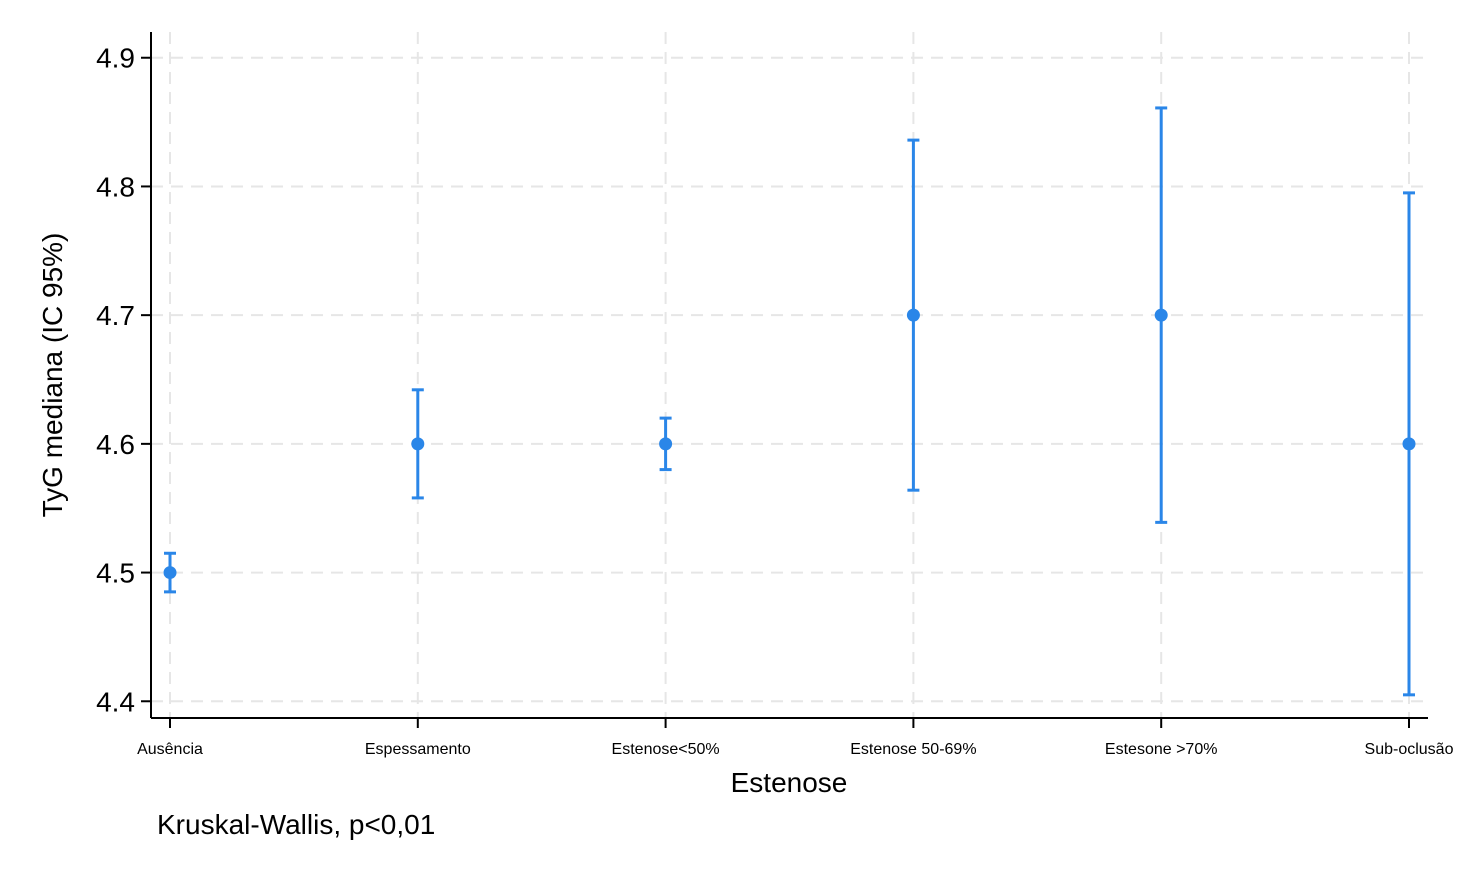  I want to click on y-axis-title: TyG mediana (IC 95%), so click(52, 375).